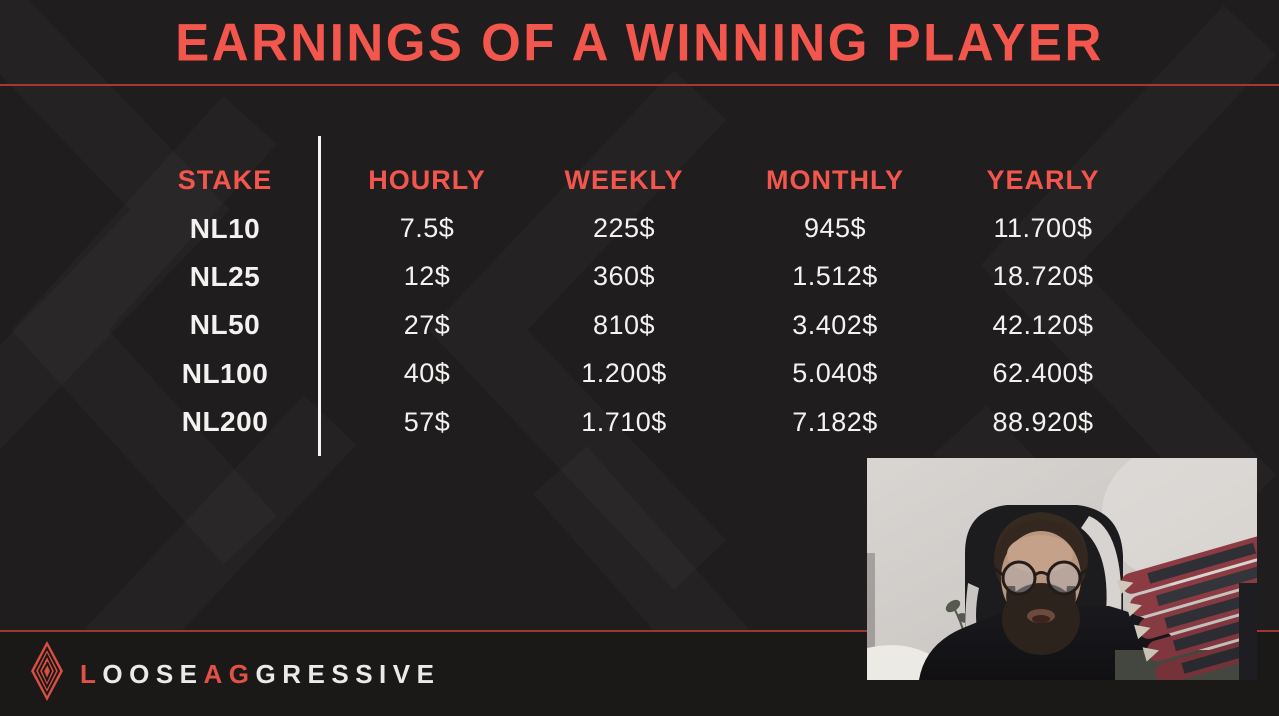 The height and width of the screenshot is (716, 1279). Describe the element at coordinates (225, 325) in the screenshot. I see `table-cell-stake: NL50` at that location.